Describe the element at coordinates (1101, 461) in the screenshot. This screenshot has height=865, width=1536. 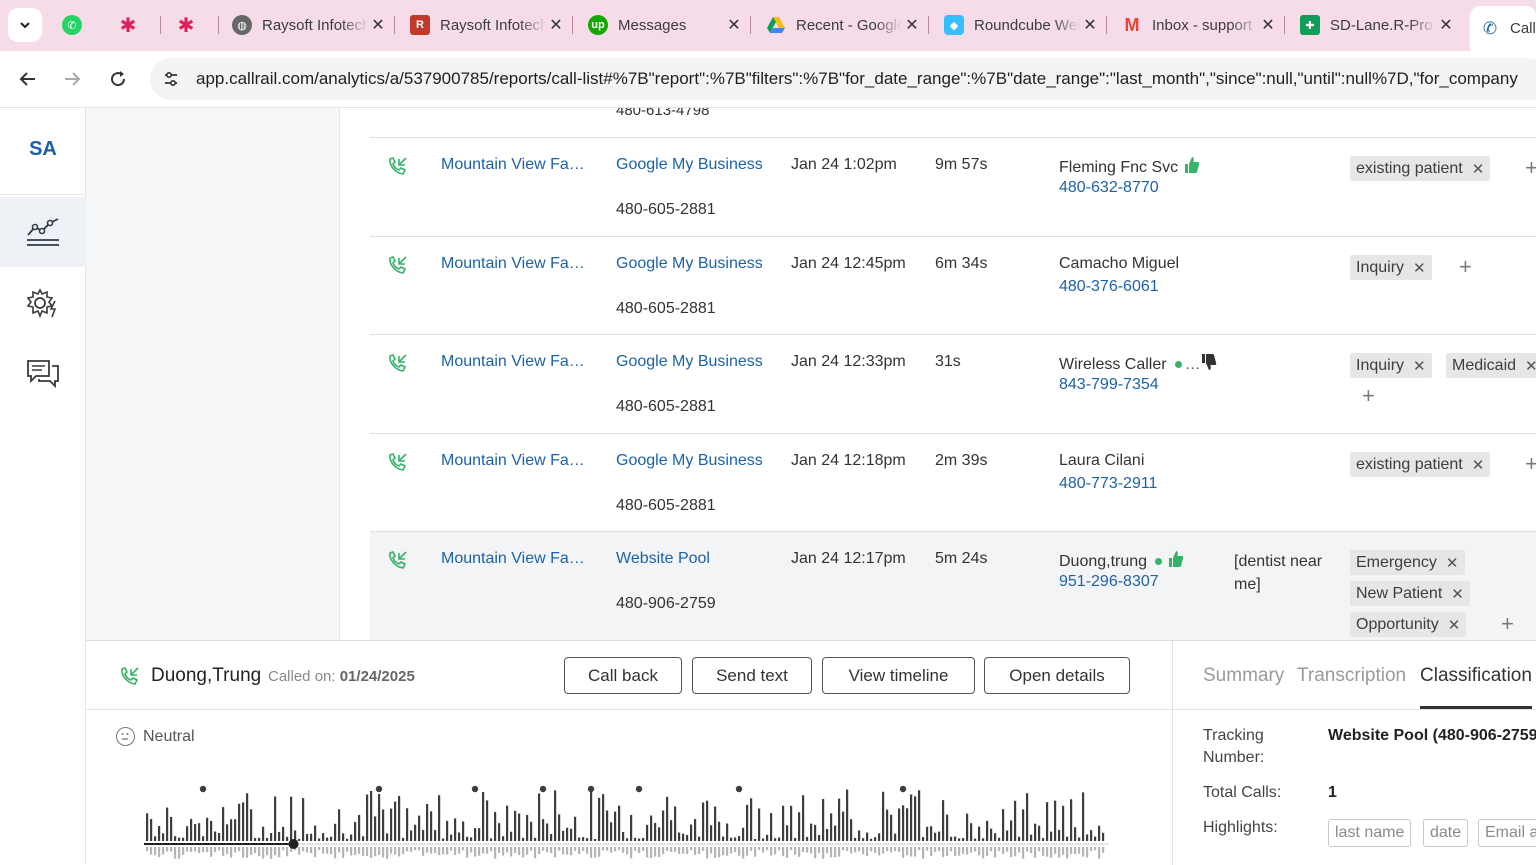
I see `caller-name: Laura Cilani` at that location.